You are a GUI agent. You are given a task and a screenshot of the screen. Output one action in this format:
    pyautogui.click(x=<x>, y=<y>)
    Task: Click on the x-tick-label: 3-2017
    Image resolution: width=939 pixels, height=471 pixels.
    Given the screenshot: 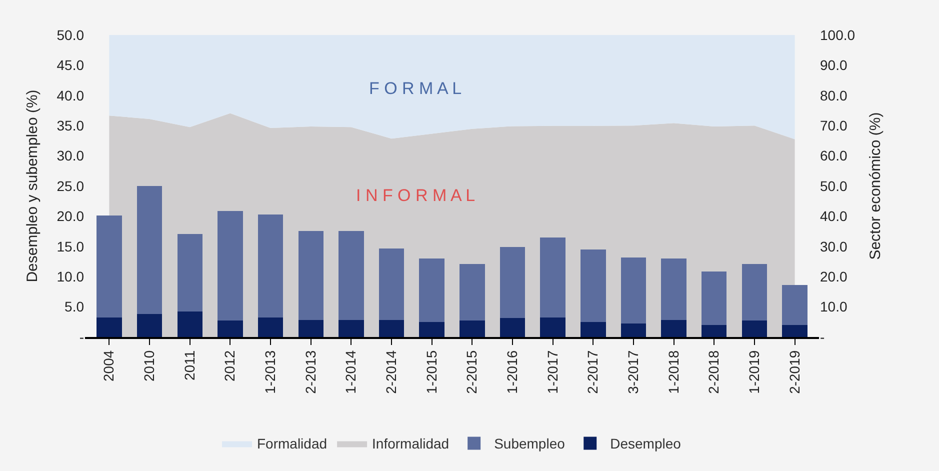 What is the action you would take?
    pyautogui.click(x=633, y=372)
    